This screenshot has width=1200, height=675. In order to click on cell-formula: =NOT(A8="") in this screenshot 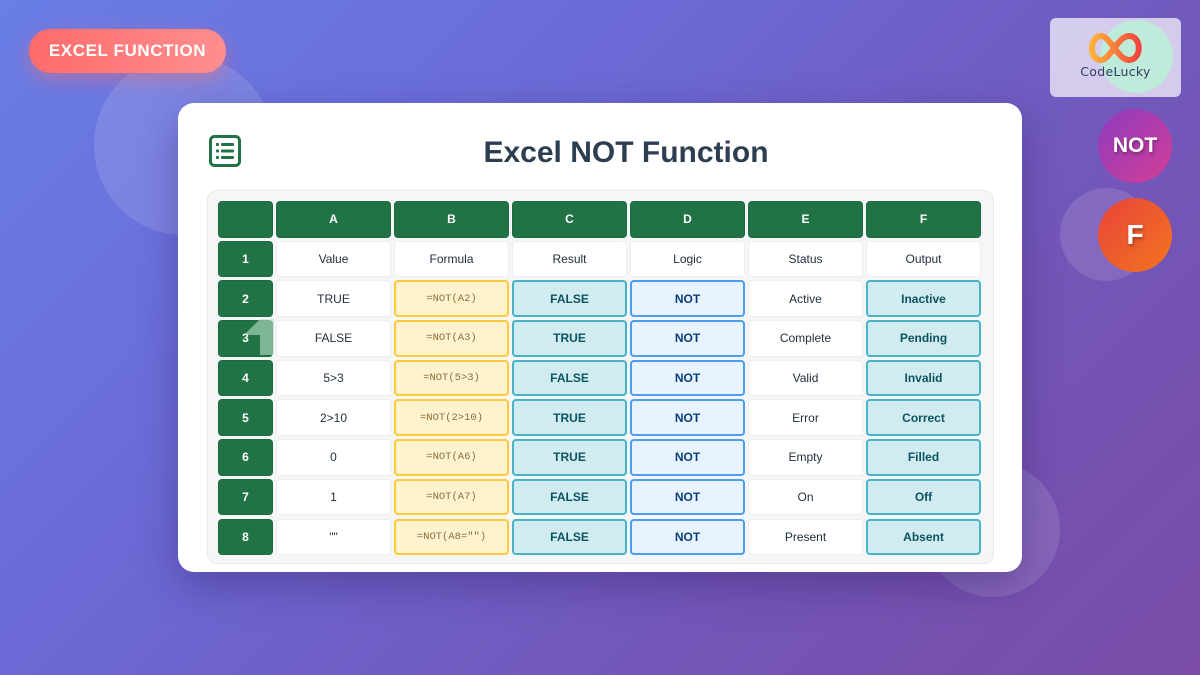, I will do `click(451, 536)`.